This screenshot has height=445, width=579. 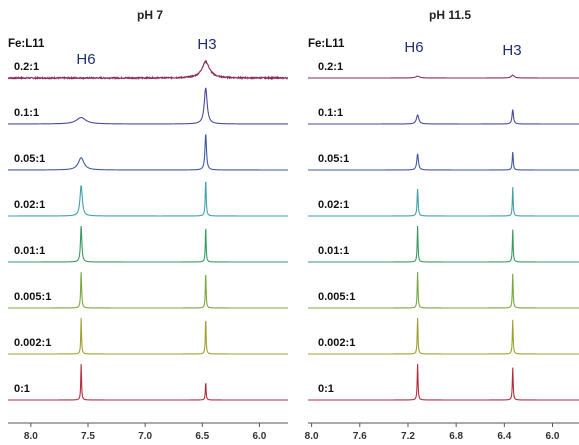 What do you see at coordinates (462, 49) in the screenshot?
I see `peak-labels-ph11-5: H6 H3` at bounding box center [462, 49].